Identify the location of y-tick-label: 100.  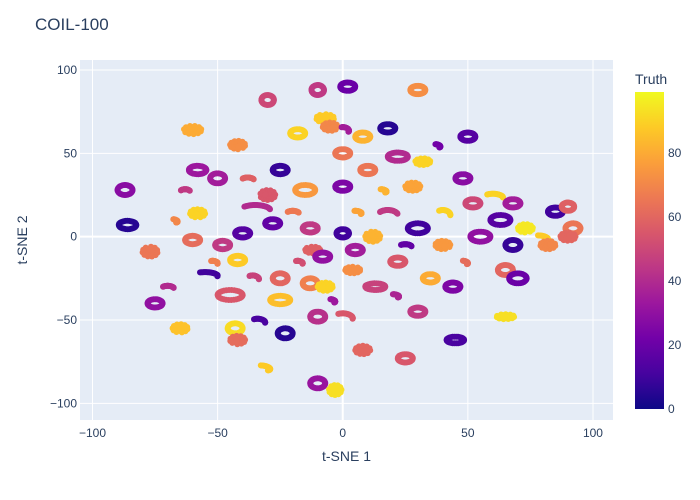
(67, 70).